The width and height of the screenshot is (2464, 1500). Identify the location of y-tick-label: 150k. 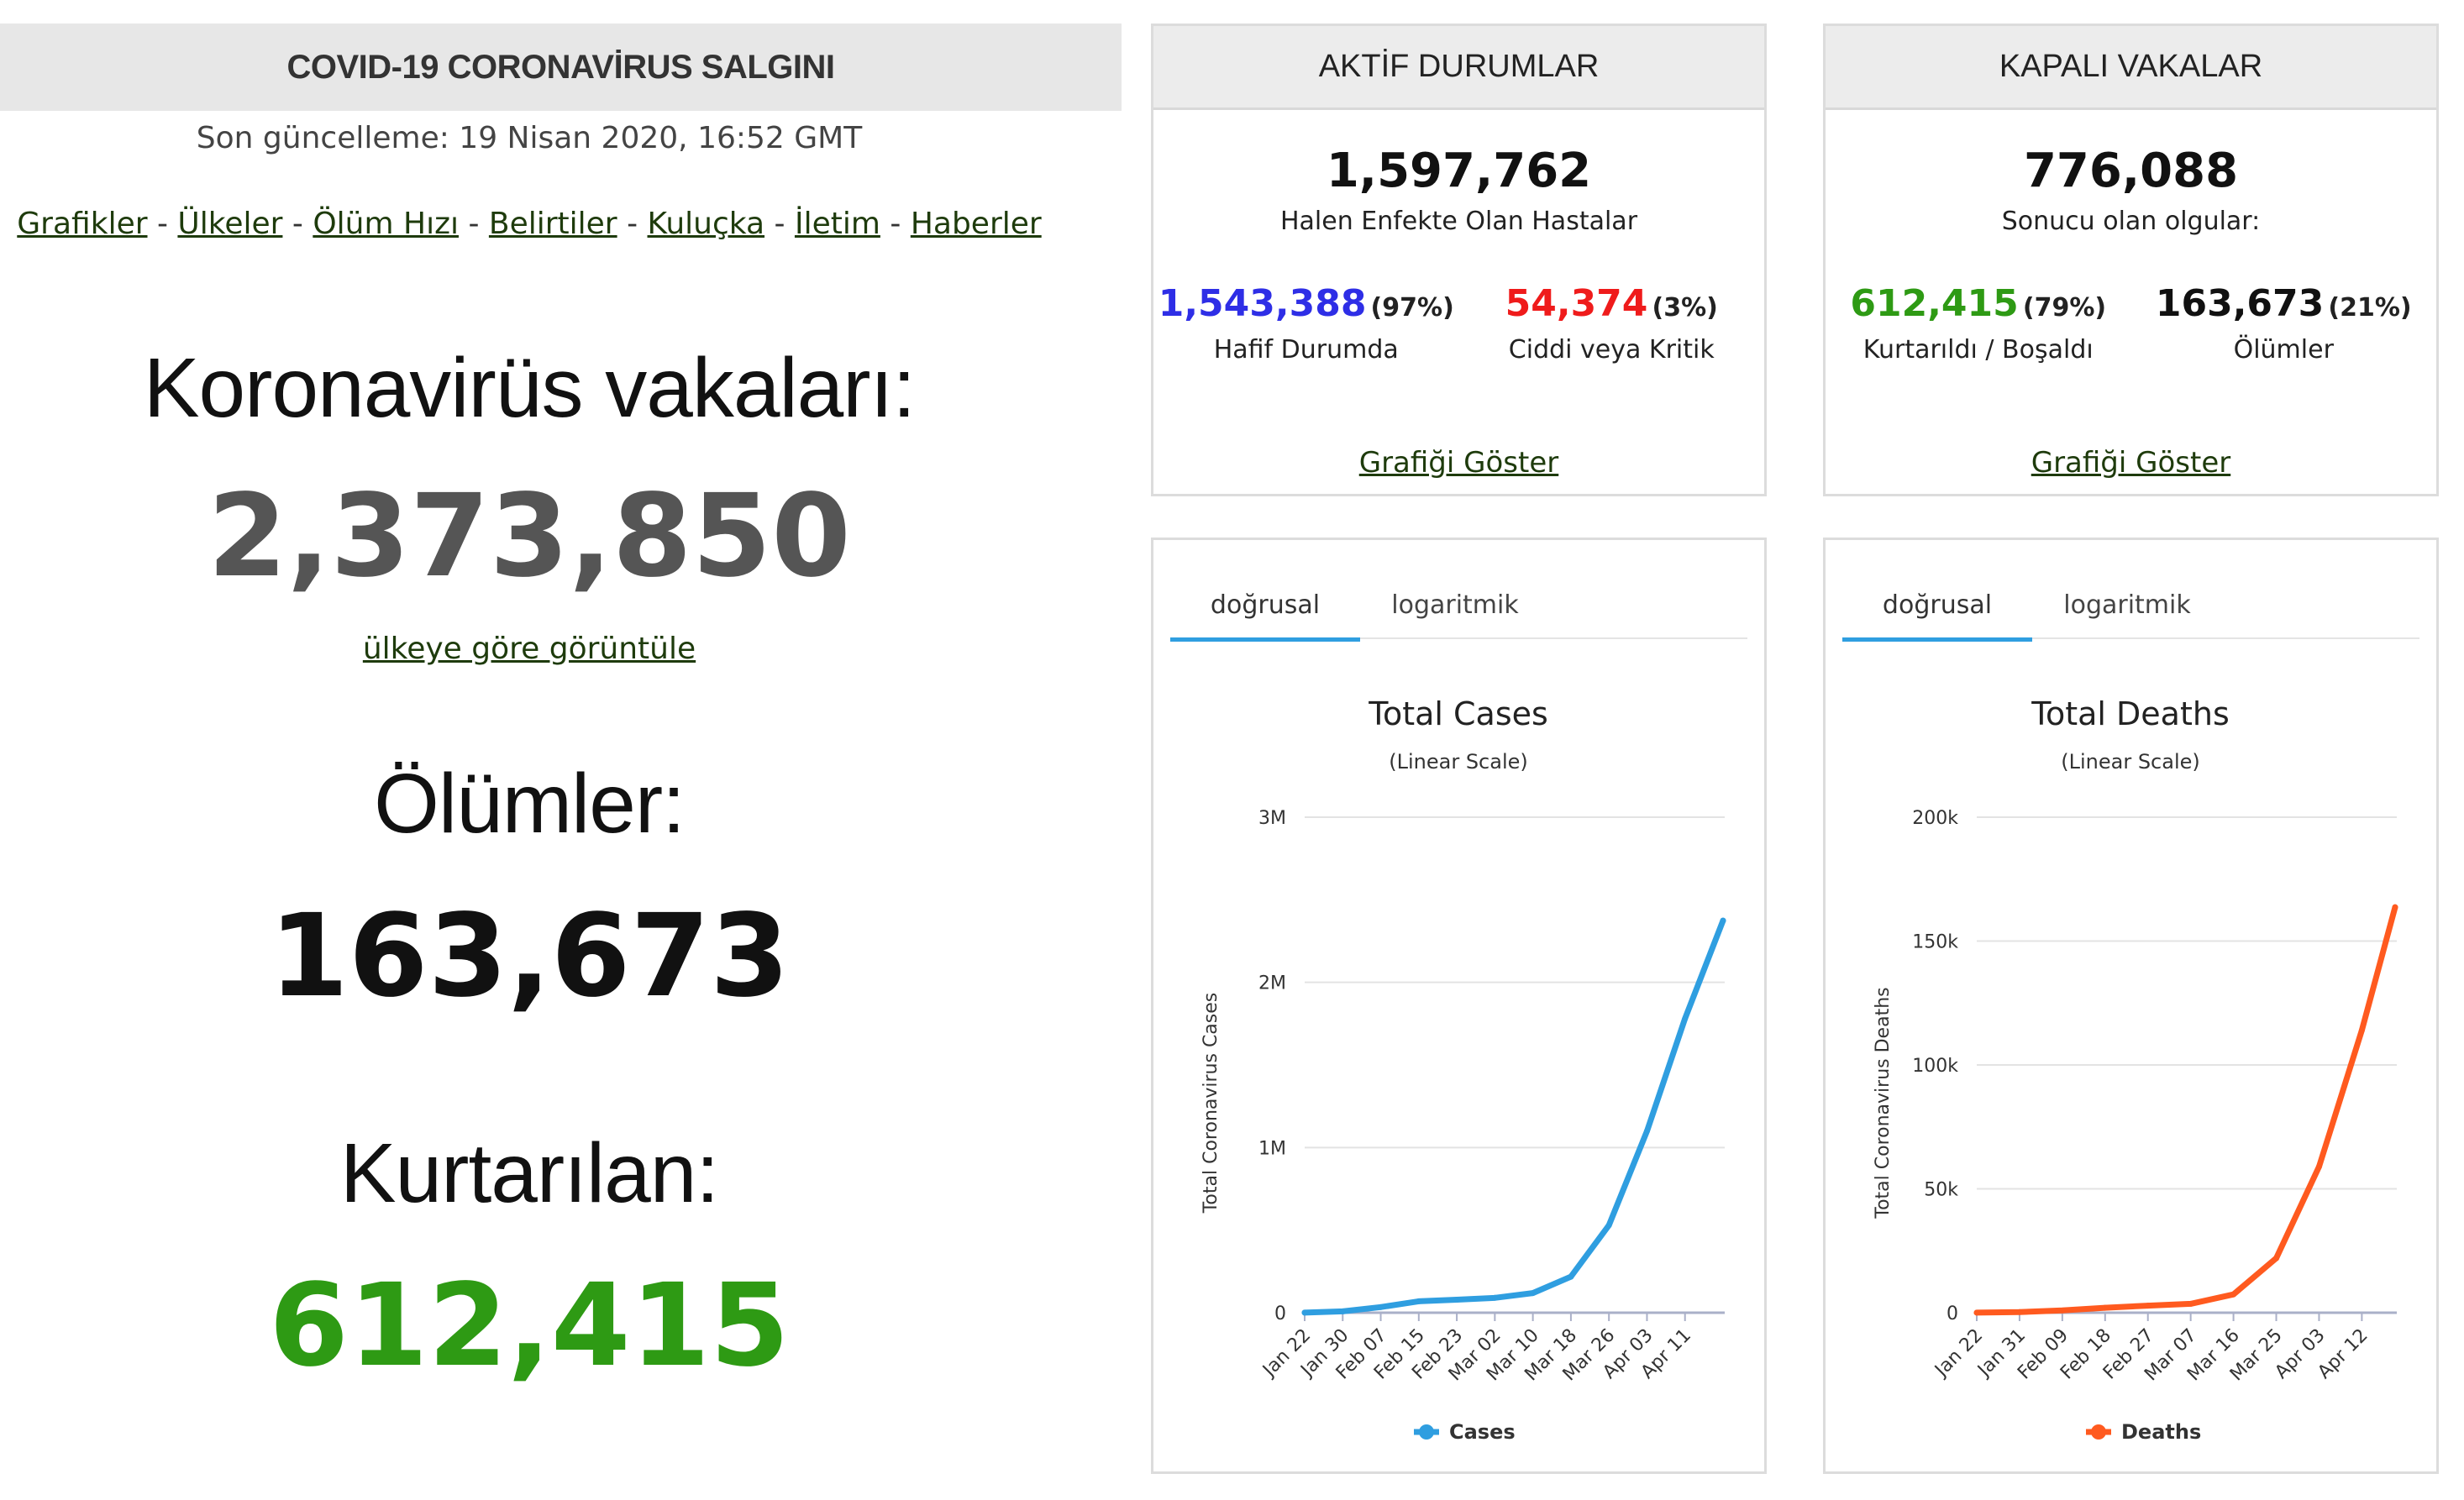
(1935, 942).